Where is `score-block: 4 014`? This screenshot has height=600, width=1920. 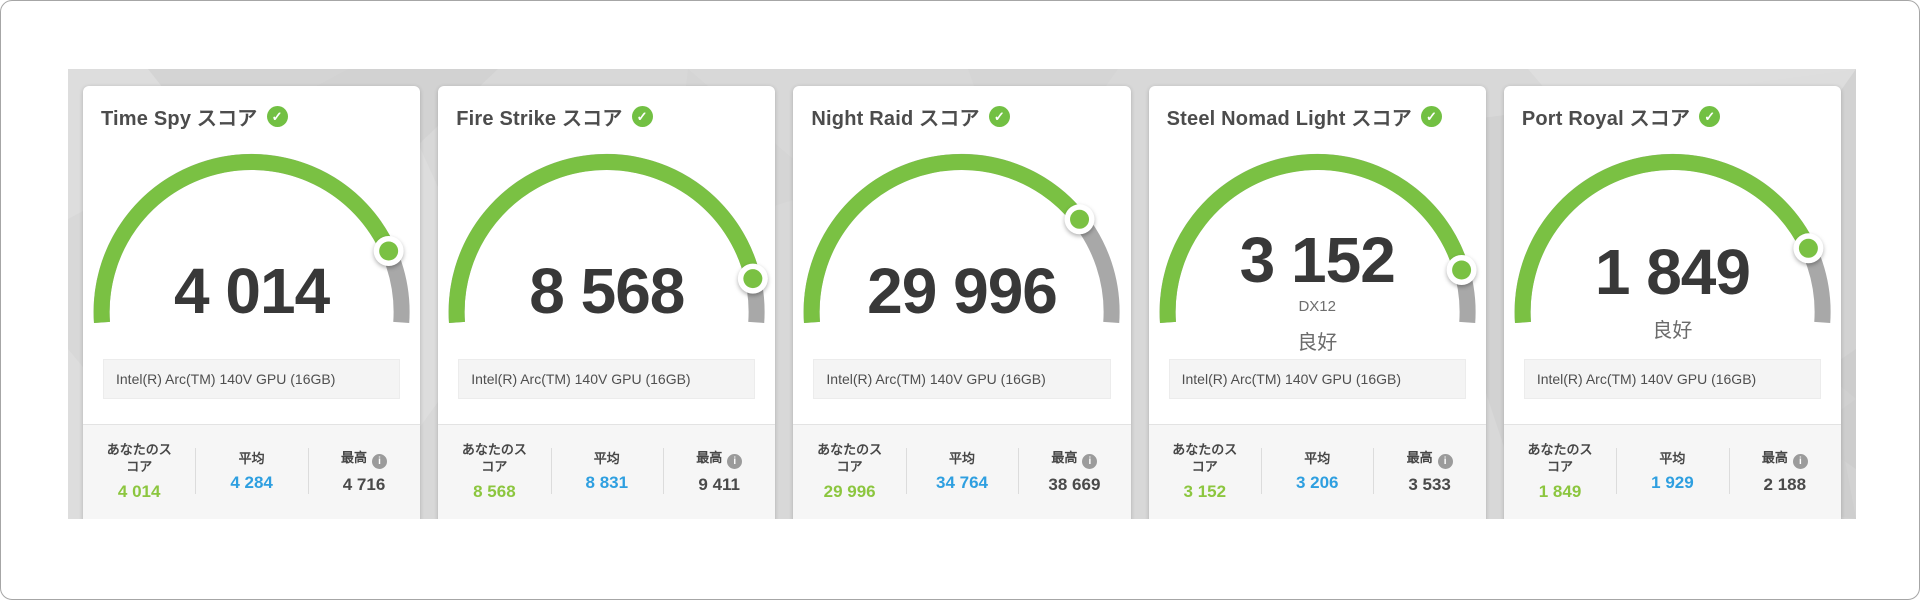 score-block: 4 014 is located at coordinates (251, 291).